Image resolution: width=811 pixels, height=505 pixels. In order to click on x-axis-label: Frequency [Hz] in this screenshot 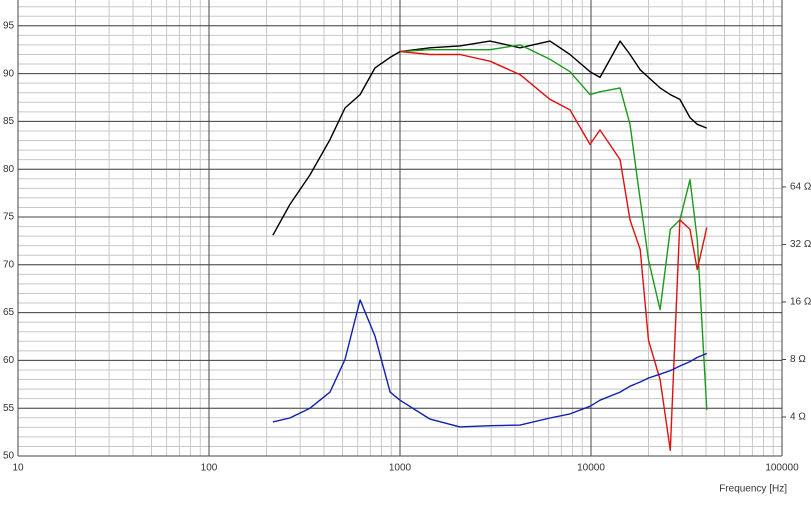, I will do `click(753, 489)`.